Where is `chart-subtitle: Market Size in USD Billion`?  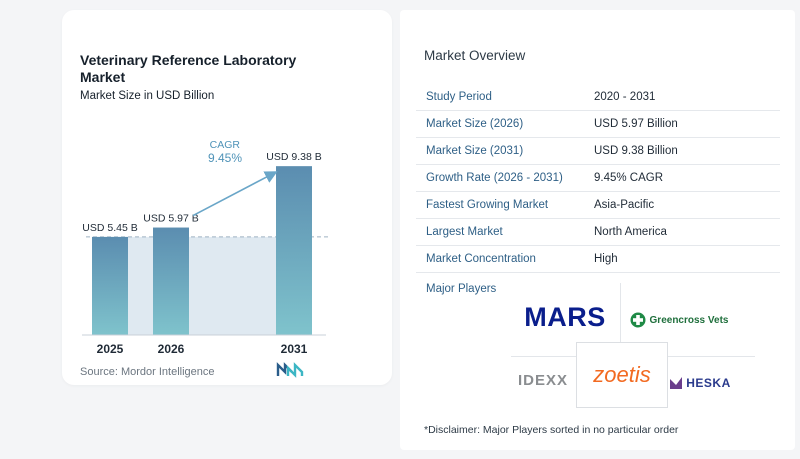
chart-subtitle: Market Size in USD Billion is located at coordinates (147, 96).